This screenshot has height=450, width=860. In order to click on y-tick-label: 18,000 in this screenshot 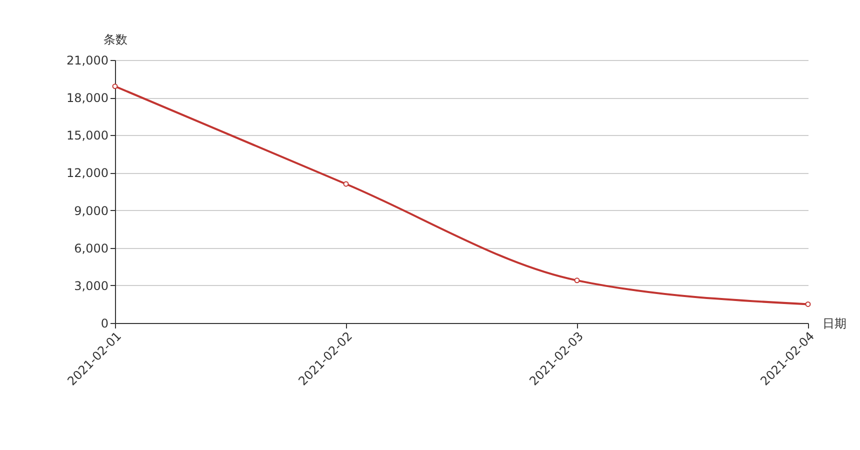, I will do `click(87, 98)`.